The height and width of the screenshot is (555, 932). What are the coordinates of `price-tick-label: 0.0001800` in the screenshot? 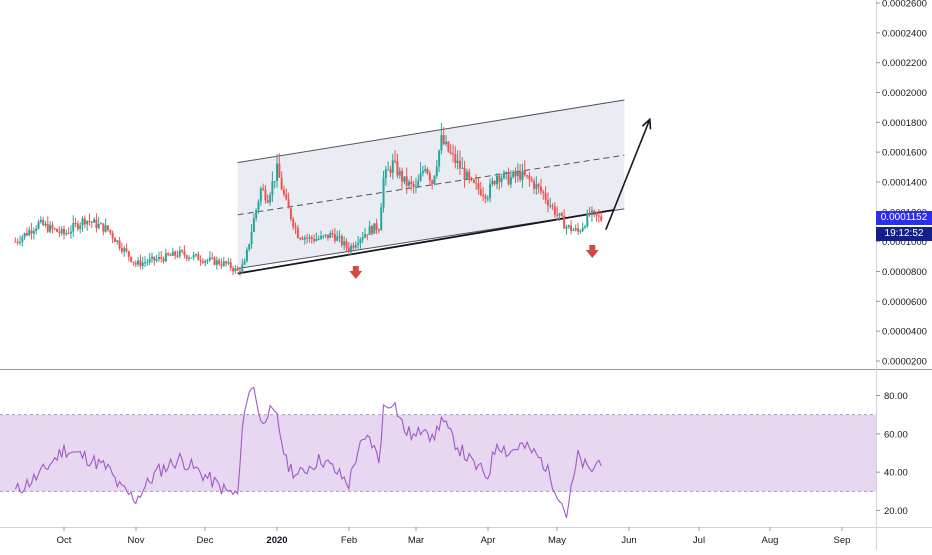 It's located at (904, 123).